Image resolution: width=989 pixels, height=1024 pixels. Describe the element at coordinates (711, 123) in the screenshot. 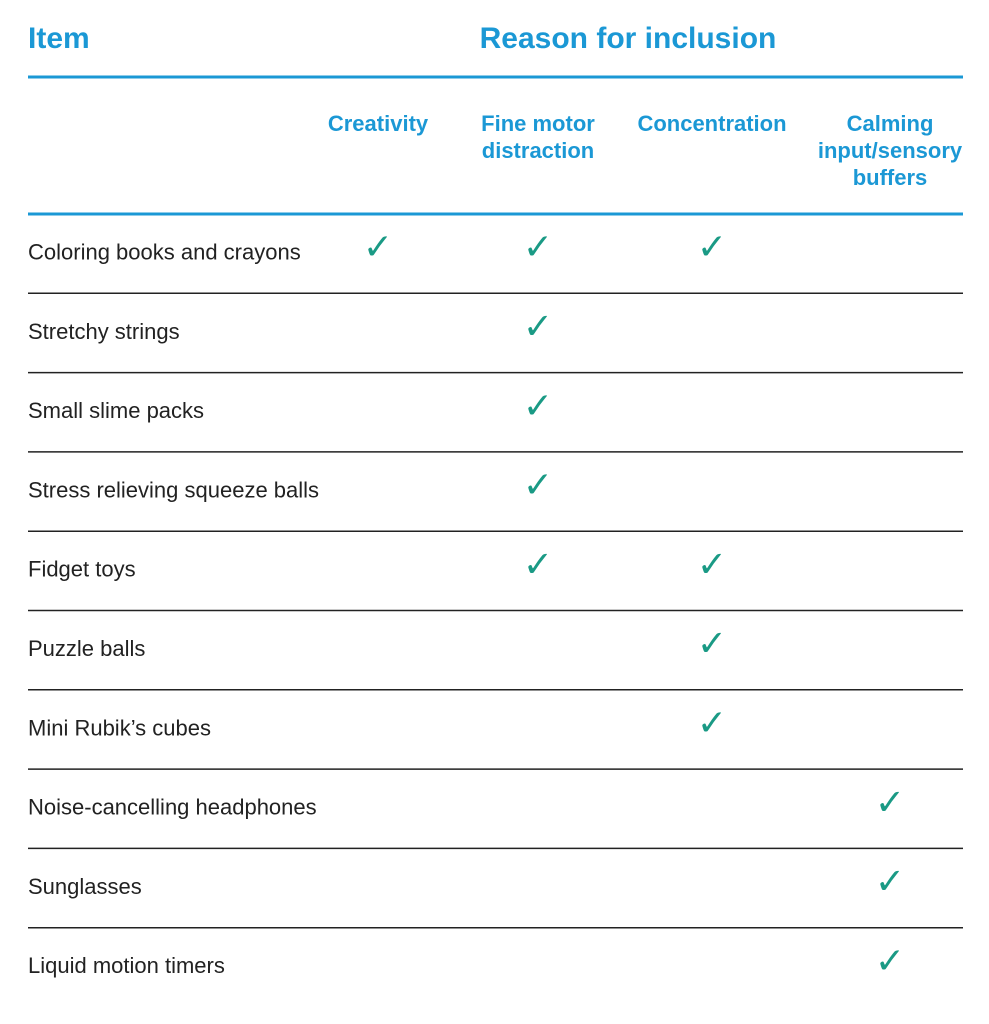

I see `column-header: Concentration` at that location.